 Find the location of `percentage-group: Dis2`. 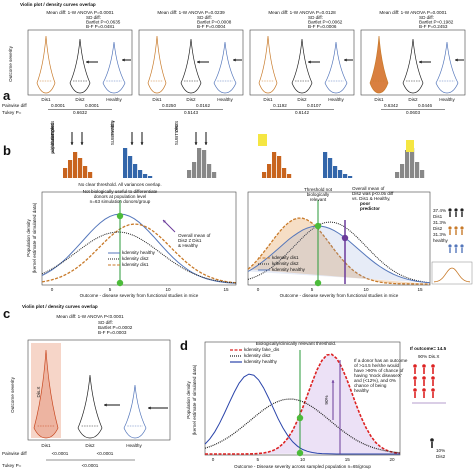

percentage-group: Dis2 is located at coordinates (441, 456).